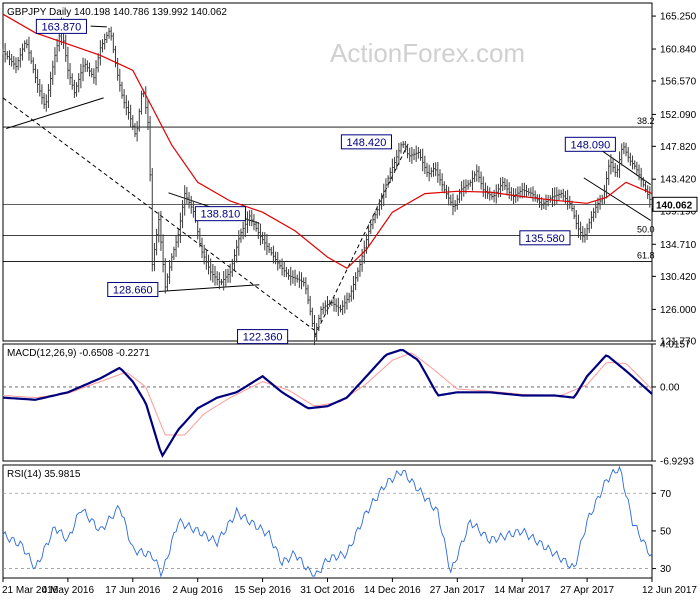 The width and height of the screenshot is (700, 605). What do you see at coordinates (678, 310) in the screenshot?
I see `price-y-tick-label: 126.000` at bounding box center [678, 310].